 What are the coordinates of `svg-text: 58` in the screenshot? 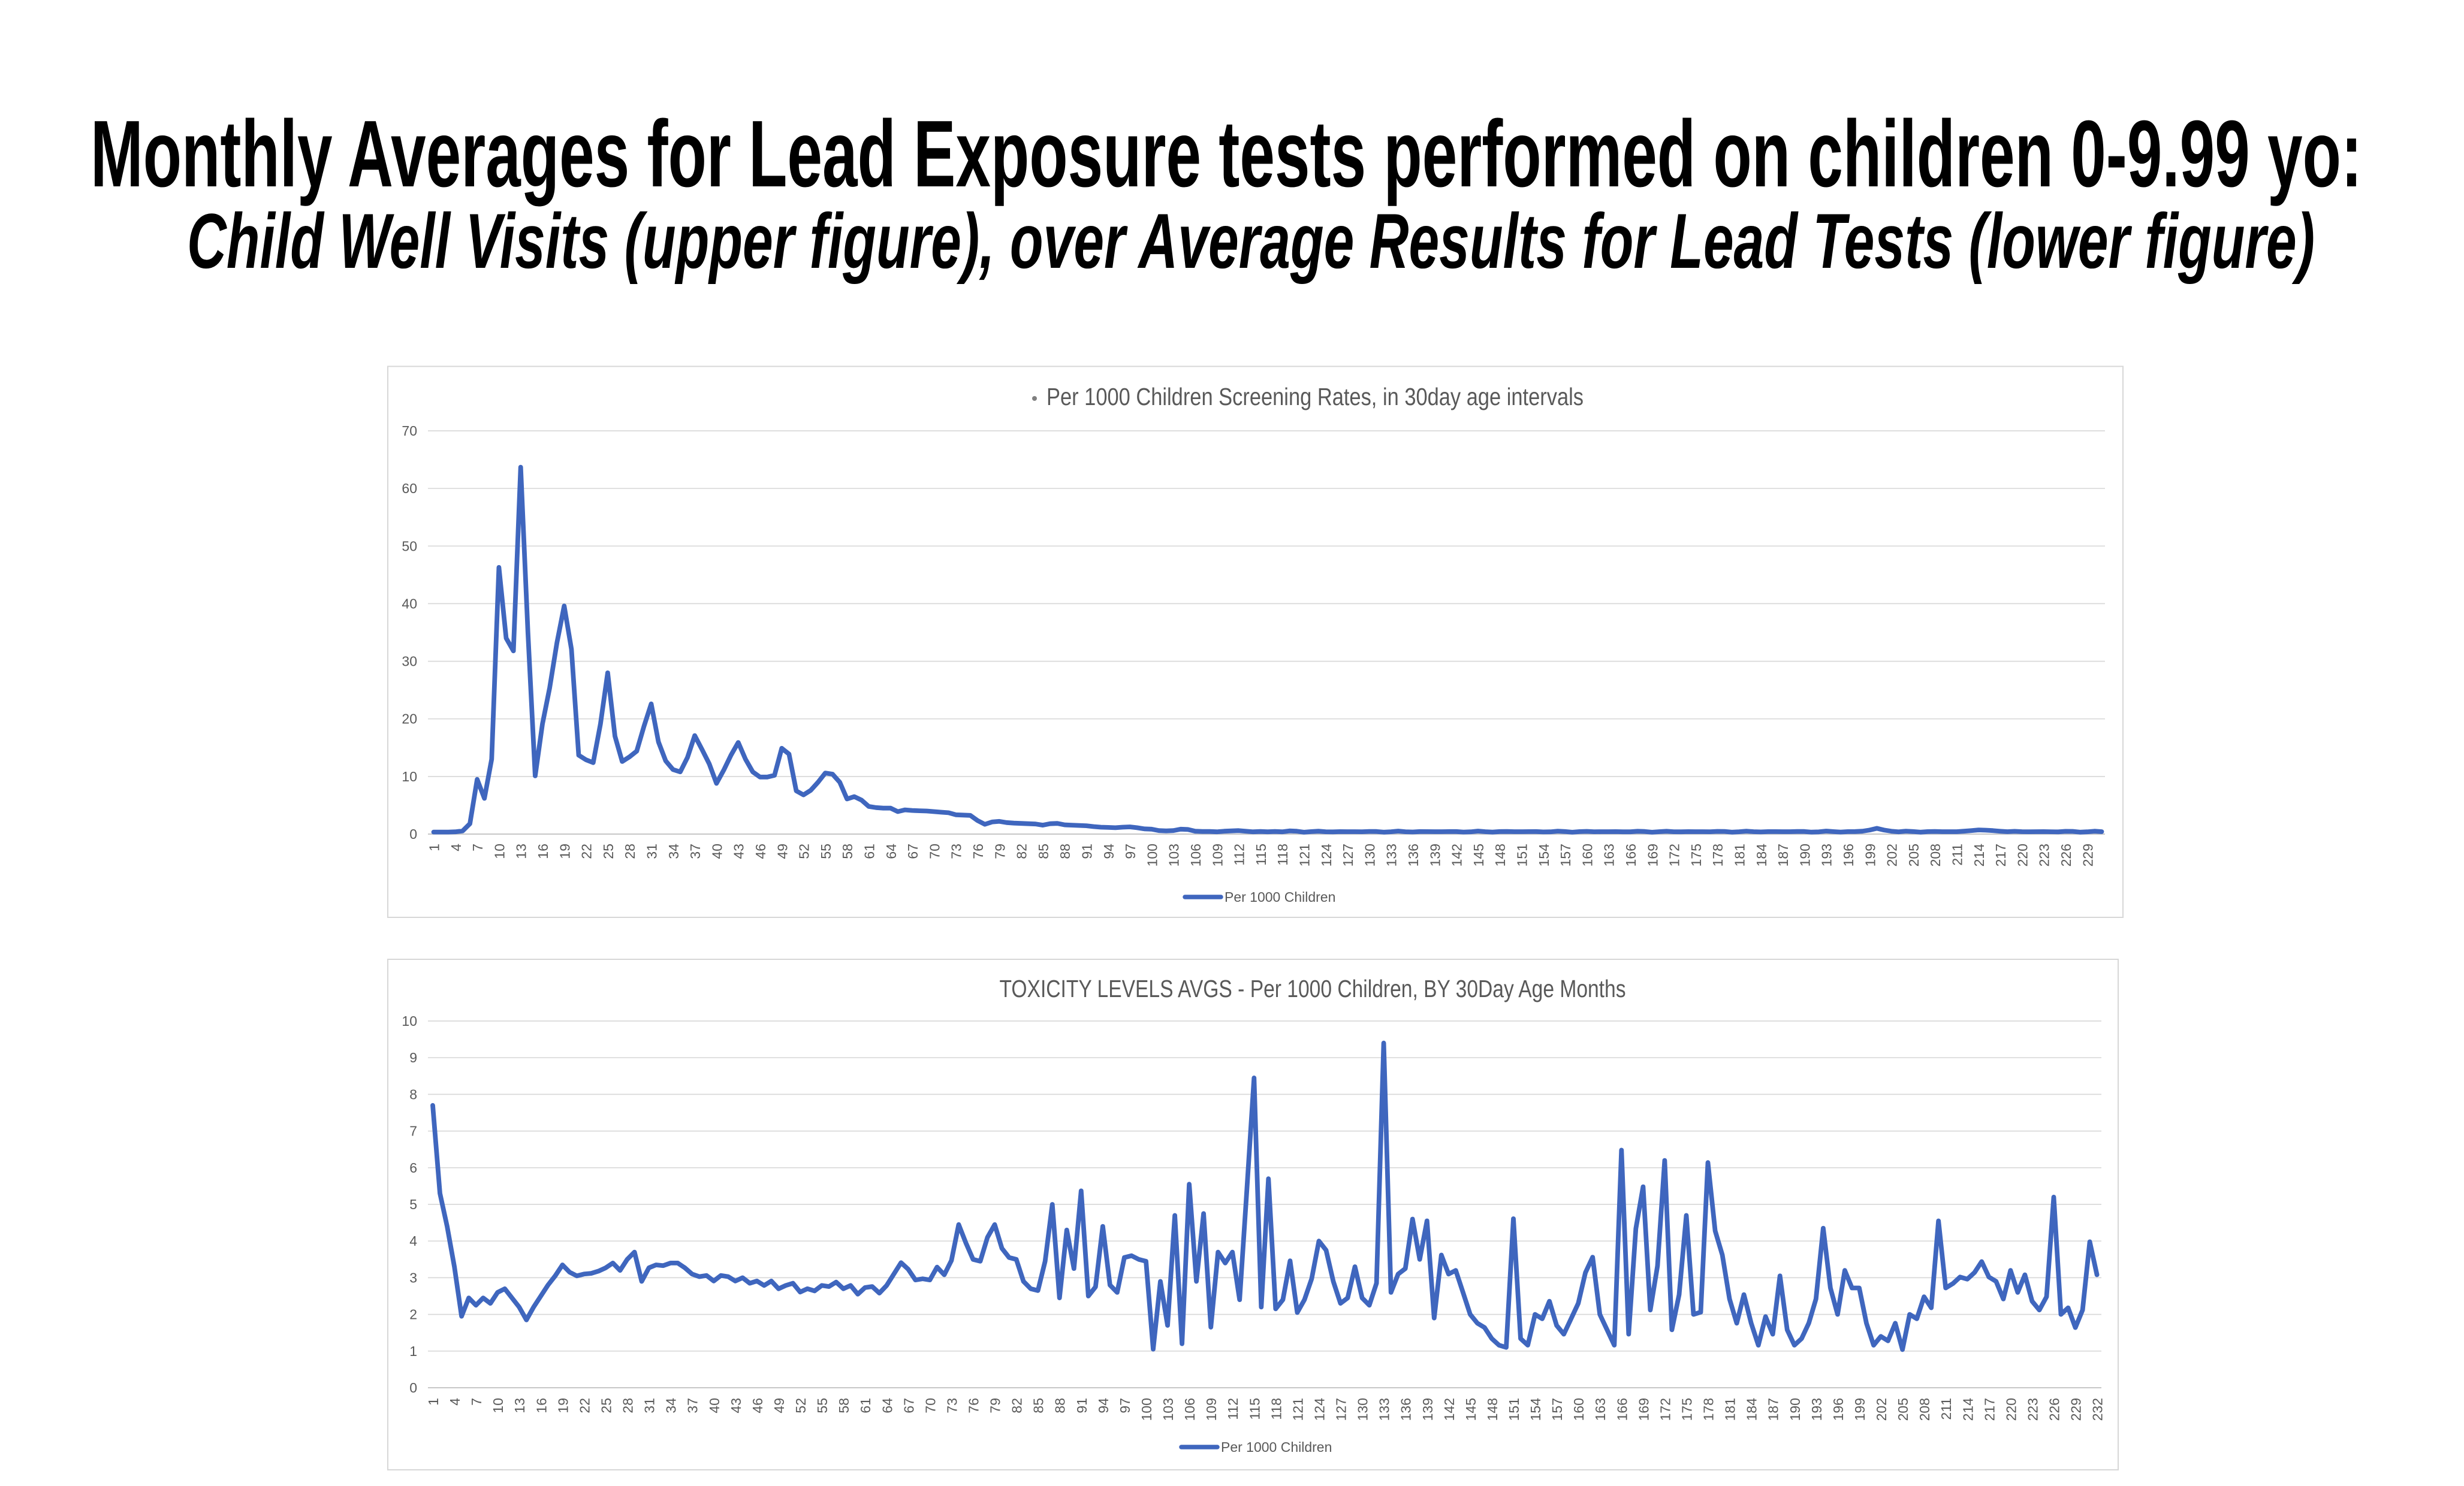 It's located at (844, 1405).